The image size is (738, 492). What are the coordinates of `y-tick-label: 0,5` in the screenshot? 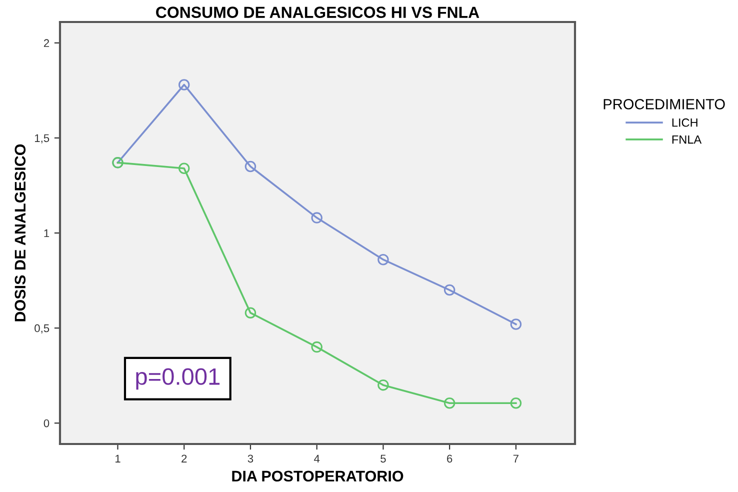 It's located at (42, 329).